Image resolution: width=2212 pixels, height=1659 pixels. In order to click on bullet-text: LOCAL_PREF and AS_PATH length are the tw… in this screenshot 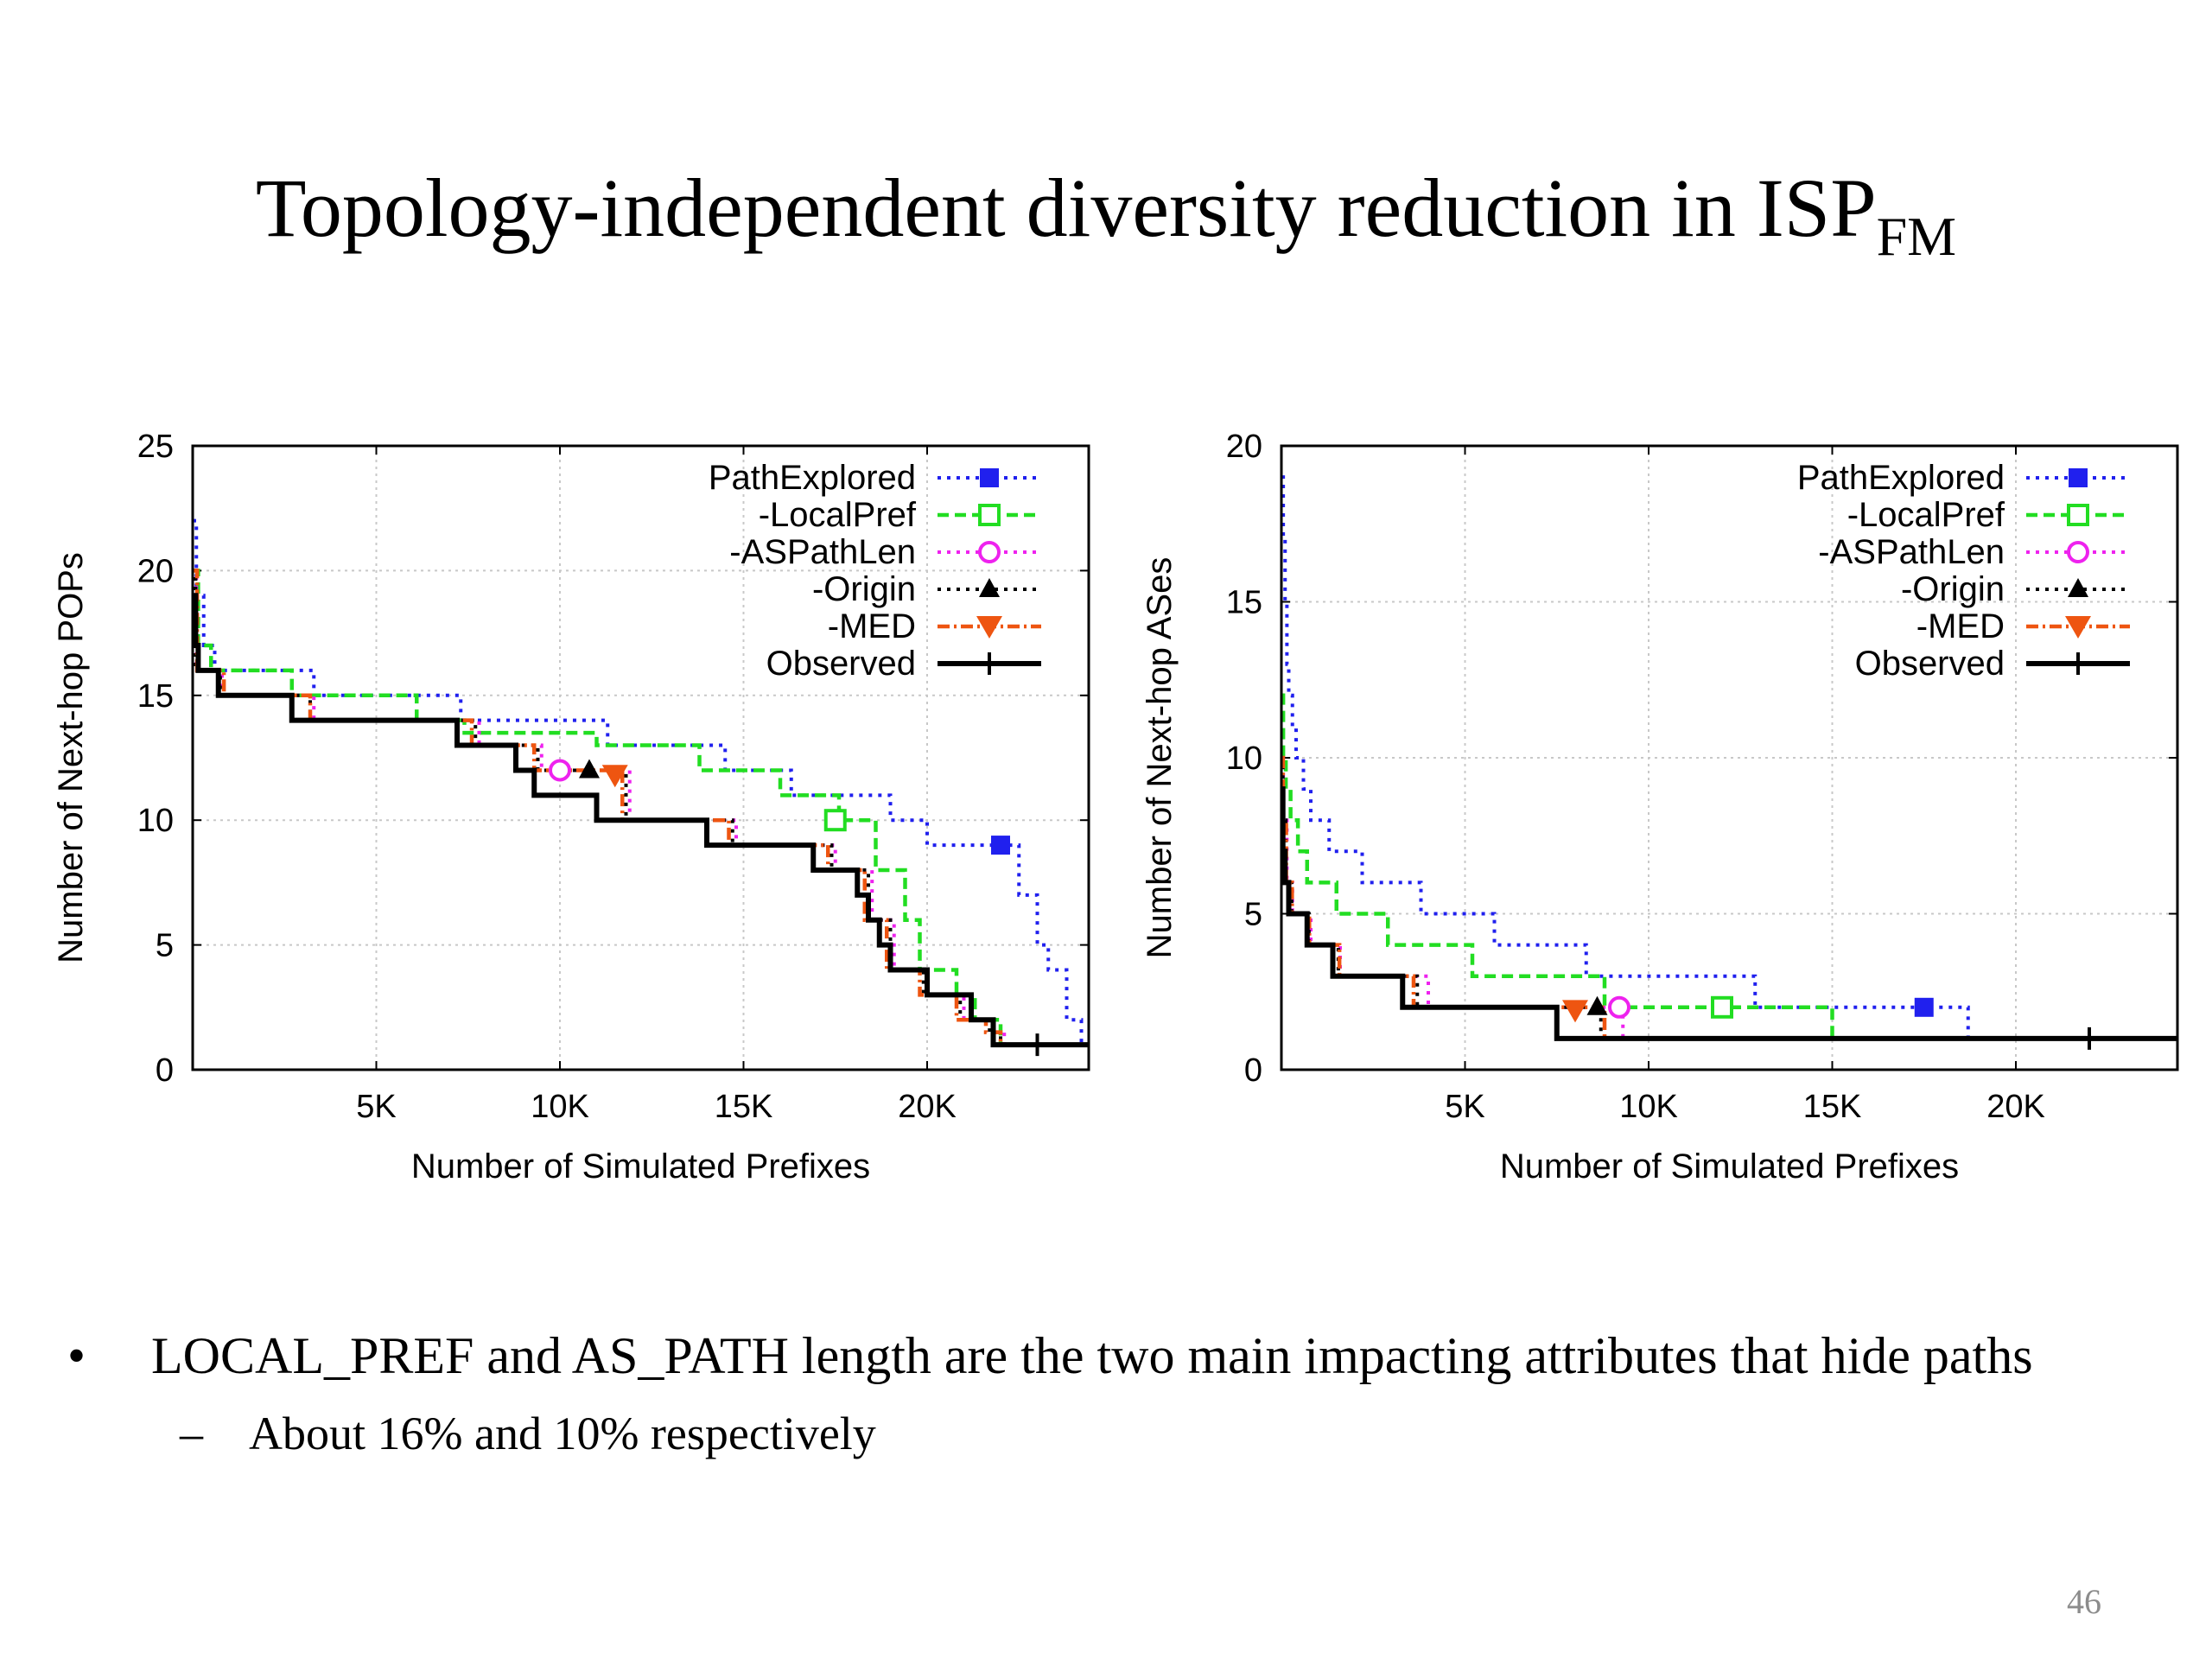, I will do `click(1092, 1355)`.